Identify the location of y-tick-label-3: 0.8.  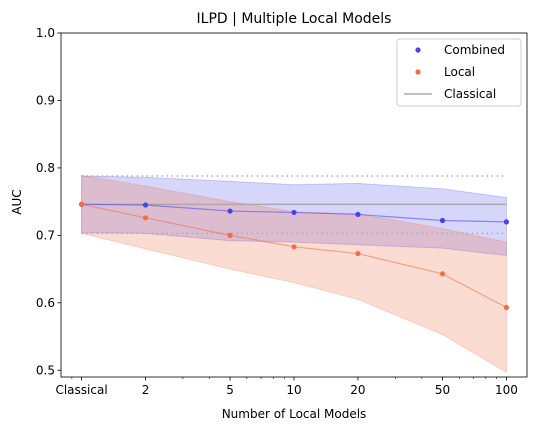
(45, 168).